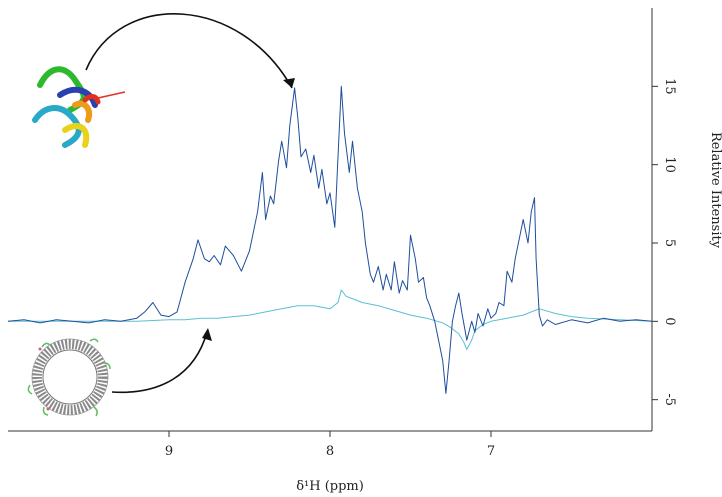  I want to click on y-tick-label: 15, so click(669, 86).